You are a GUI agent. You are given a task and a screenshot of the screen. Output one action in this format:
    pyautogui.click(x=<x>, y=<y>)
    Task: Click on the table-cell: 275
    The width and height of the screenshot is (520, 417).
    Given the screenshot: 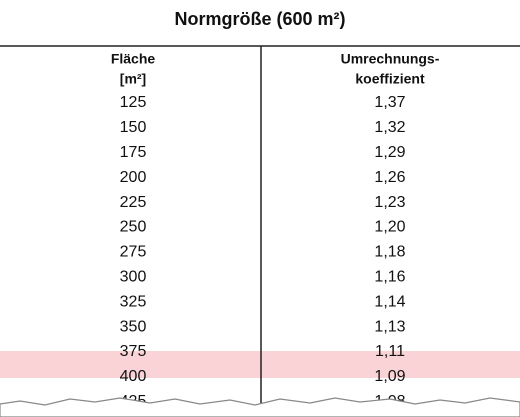 What is the action you would take?
    pyautogui.click(x=133, y=252)
    